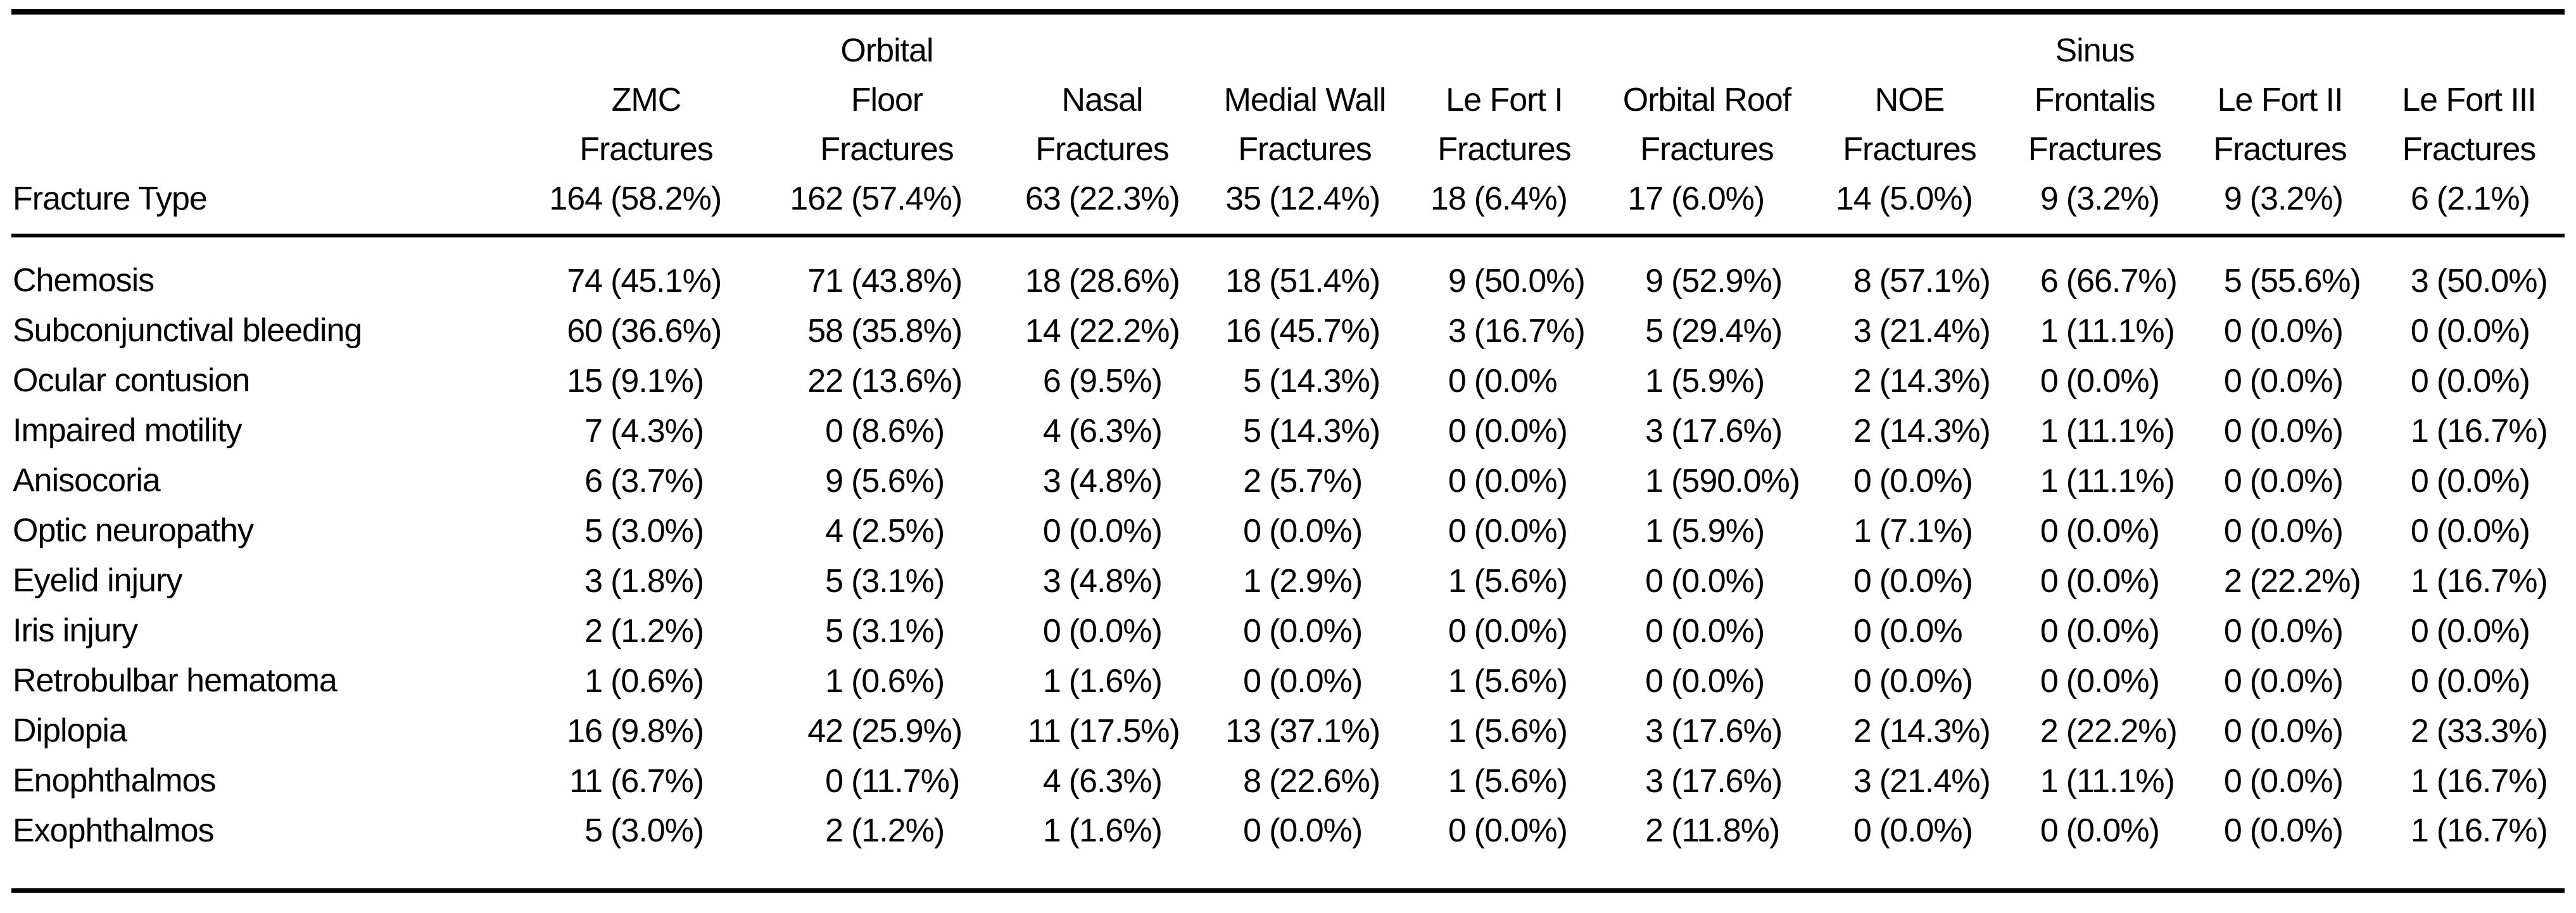 The width and height of the screenshot is (2576, 913). Describe the element at coordinates (187, 330) in the screenshot. I see `row-label: Subconjunctival bleeding` at that location.